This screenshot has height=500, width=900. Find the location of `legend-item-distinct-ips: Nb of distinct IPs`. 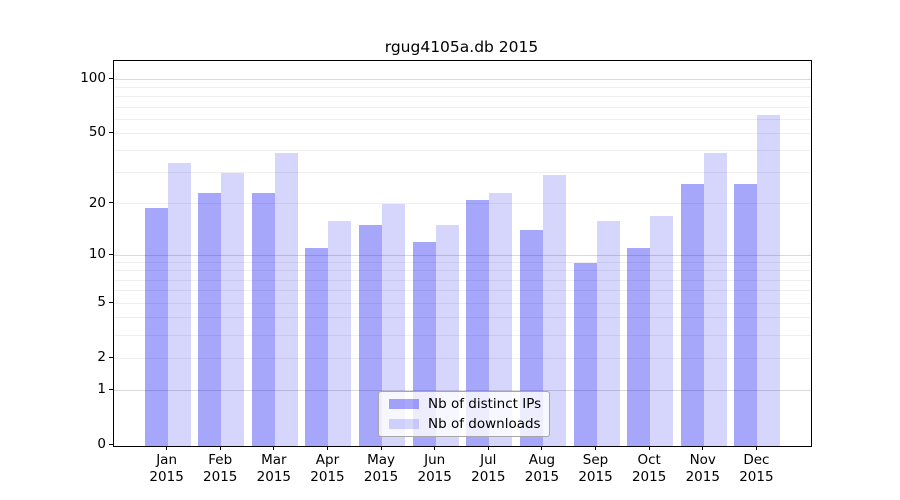

legend-item-distinct-ips: Nb of distinct IPs is located at coordinates (464, 404).